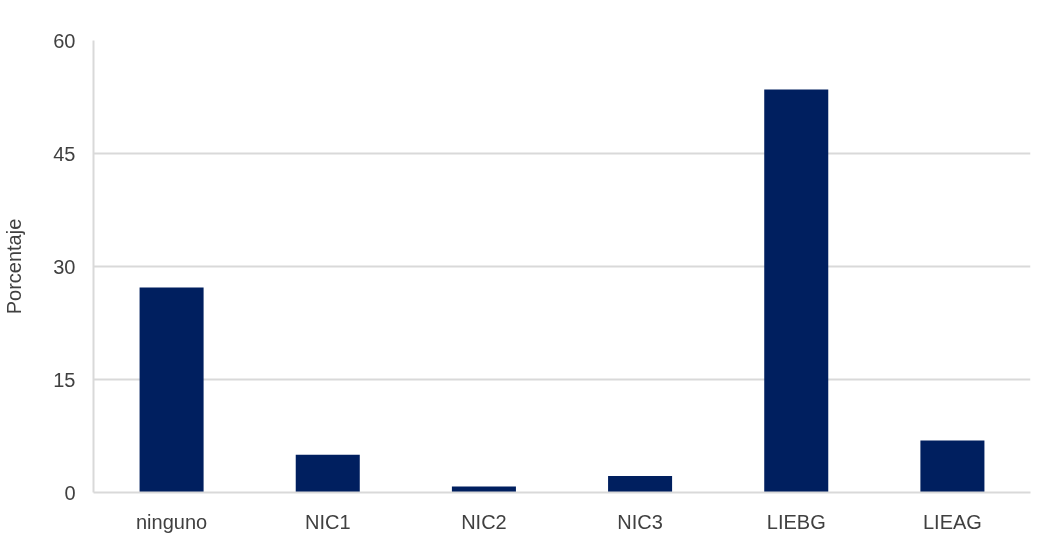 Image resolution: width=1047 pixels, height=539 pixels. I want to click on y-tick-label: 45, so click(64, 153).